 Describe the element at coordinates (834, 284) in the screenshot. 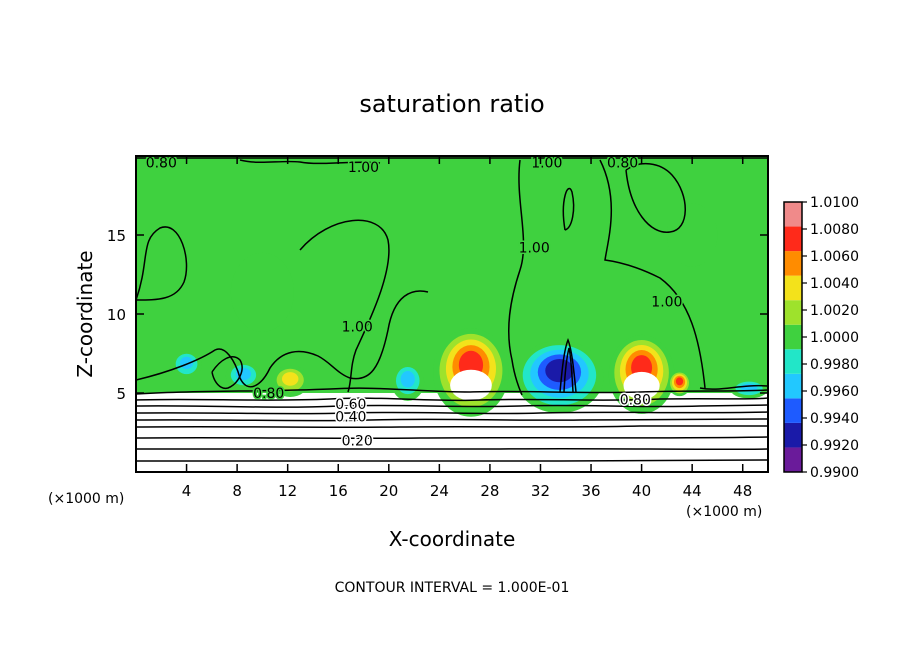

I see `colorbar-label: 1.0040` at that location.